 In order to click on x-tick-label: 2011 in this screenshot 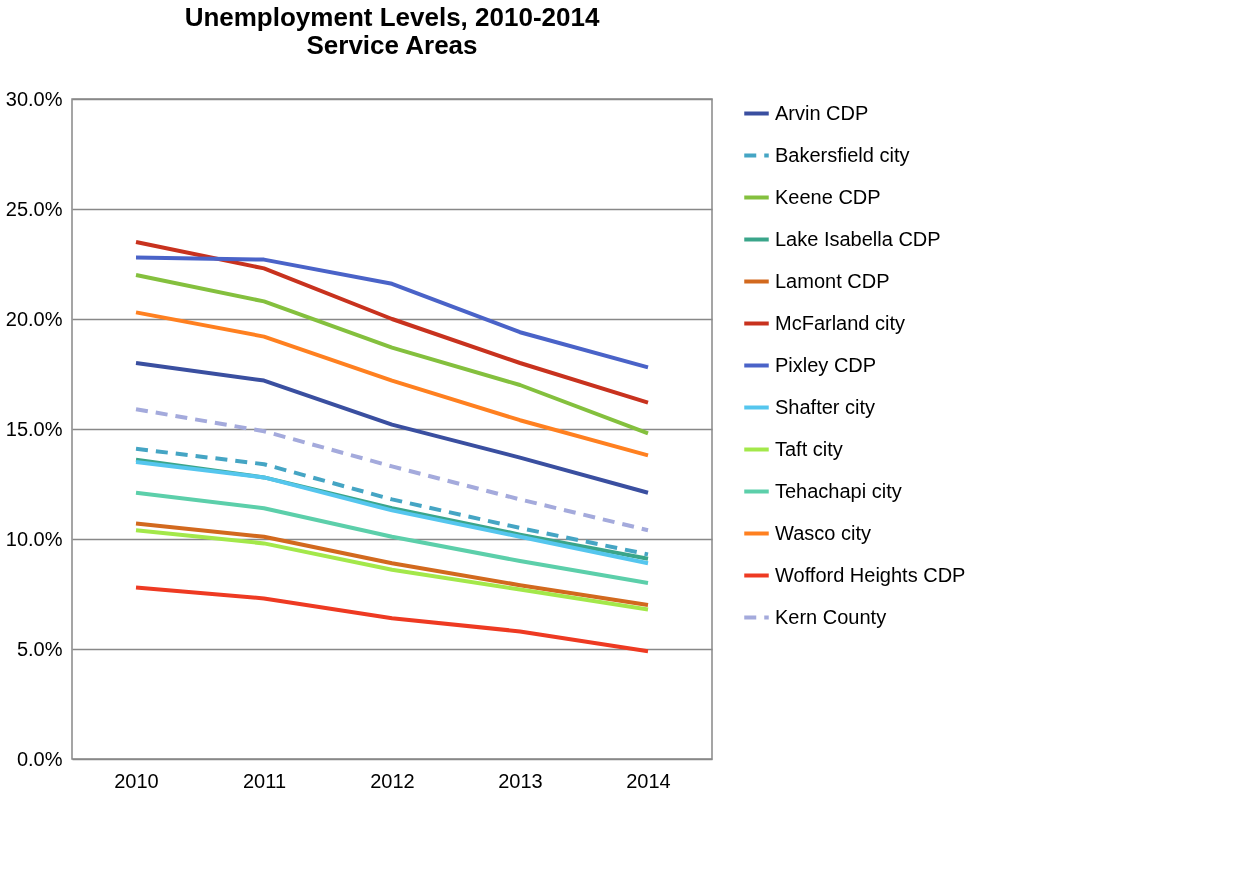, I will do `click(264, 780)`.